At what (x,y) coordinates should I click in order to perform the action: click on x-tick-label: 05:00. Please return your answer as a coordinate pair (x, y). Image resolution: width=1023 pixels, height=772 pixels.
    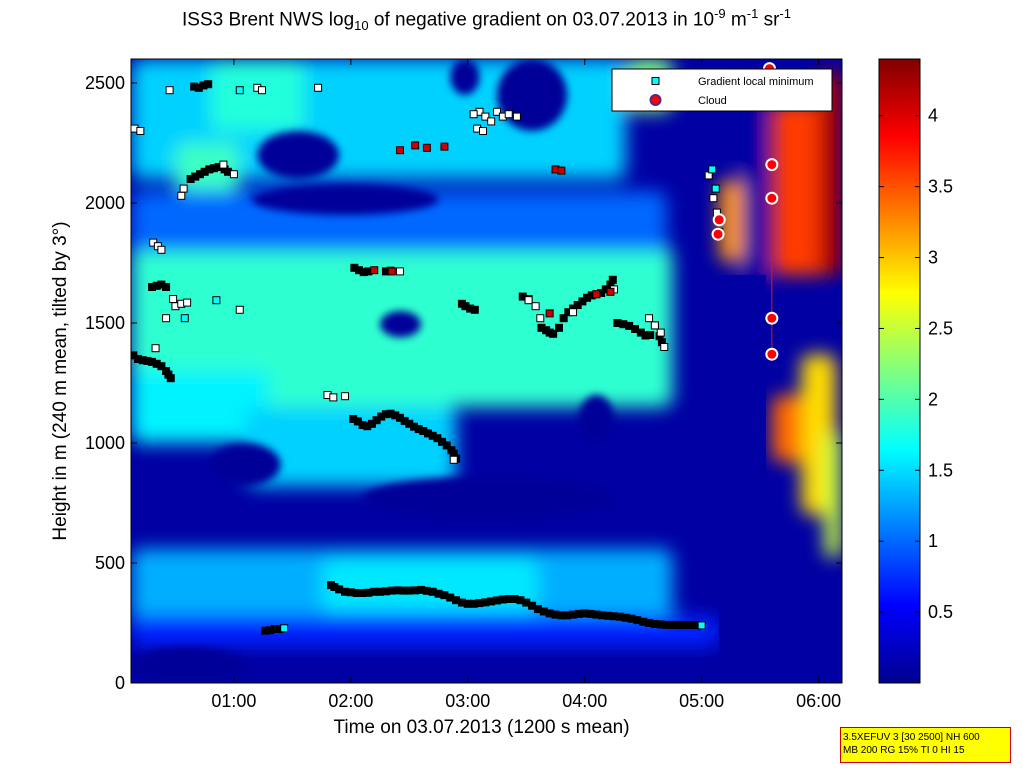
    Looking at the image, I should click on (701, 701).